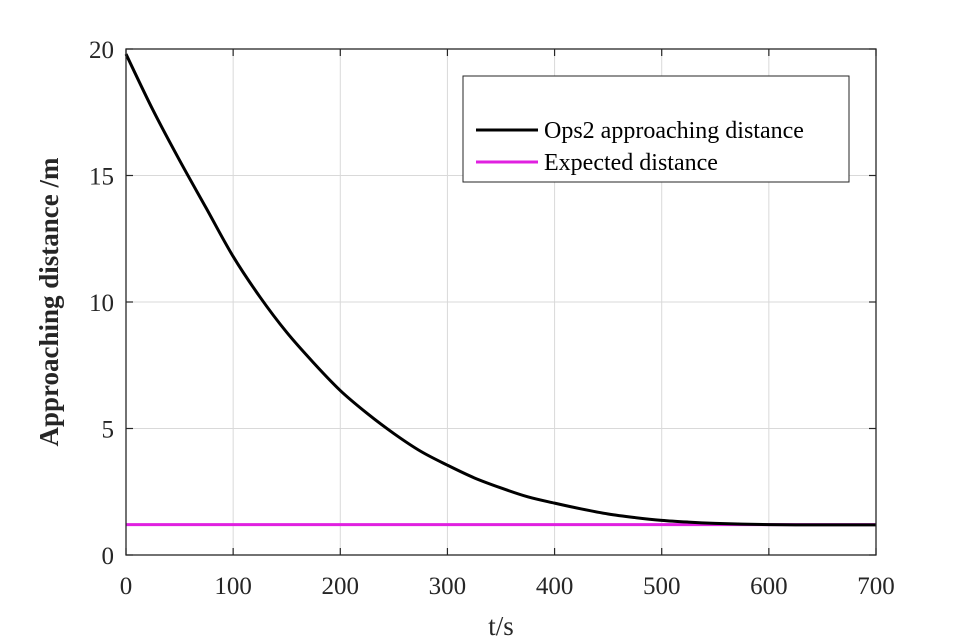 The width and height of the screenshot is (970, 644). What do you see at coordinates (126, 586) in the screenshot?
I see `x-tick-label-0: 0` at bounding box center [126, 586].